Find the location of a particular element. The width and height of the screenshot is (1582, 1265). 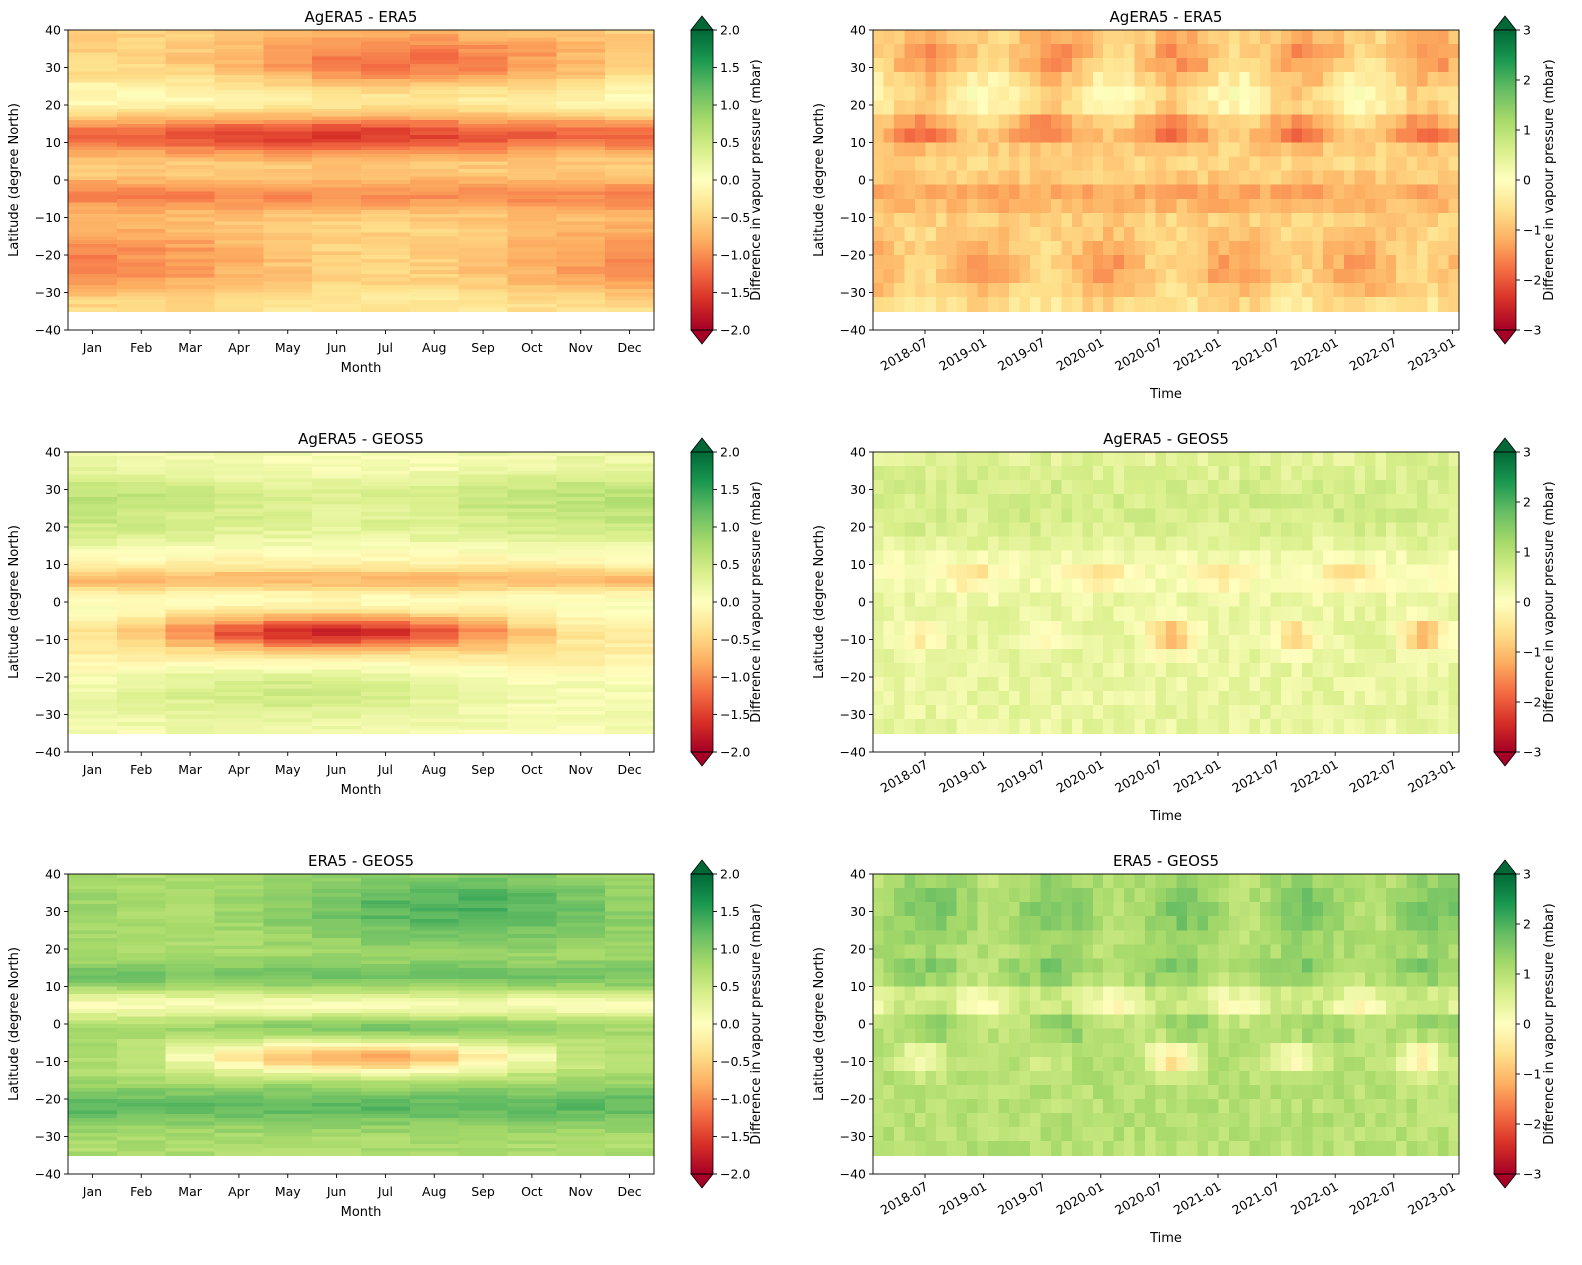

y-tick-label: 40 is located at coordinates (53, 30).